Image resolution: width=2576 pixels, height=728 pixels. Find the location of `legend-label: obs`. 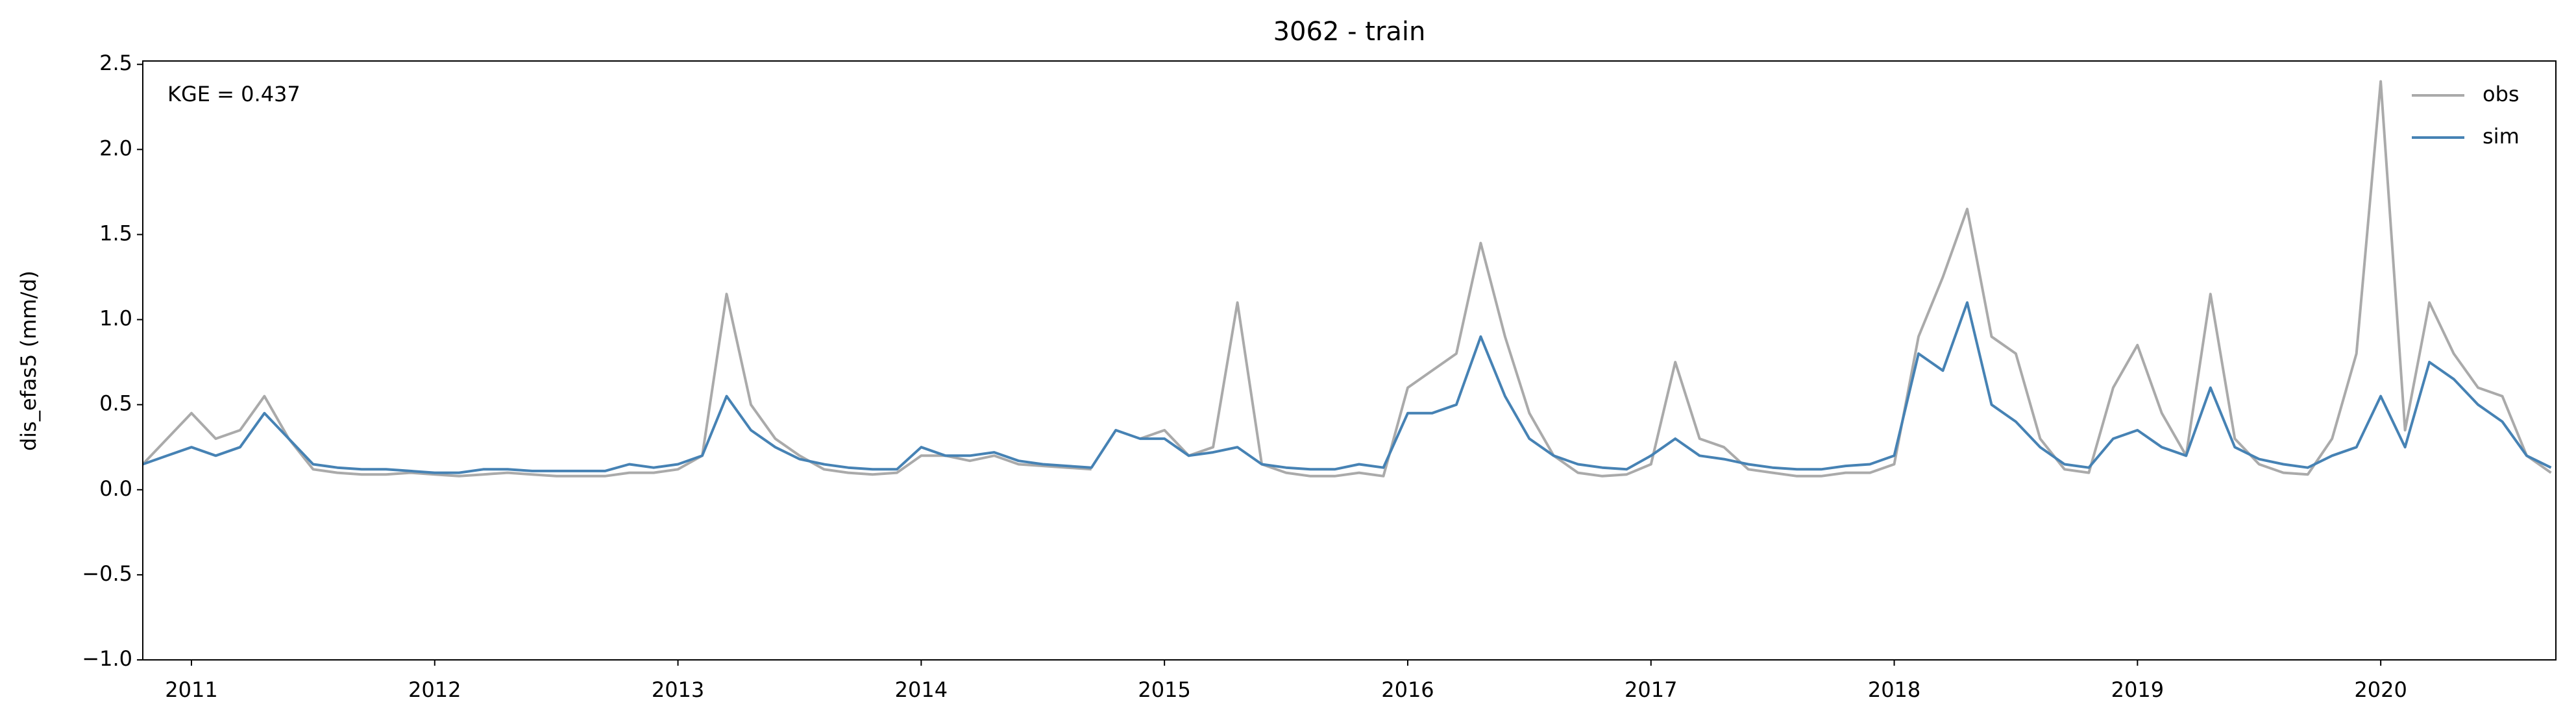

legend-label: obs is located at coordinates (2501, 94).